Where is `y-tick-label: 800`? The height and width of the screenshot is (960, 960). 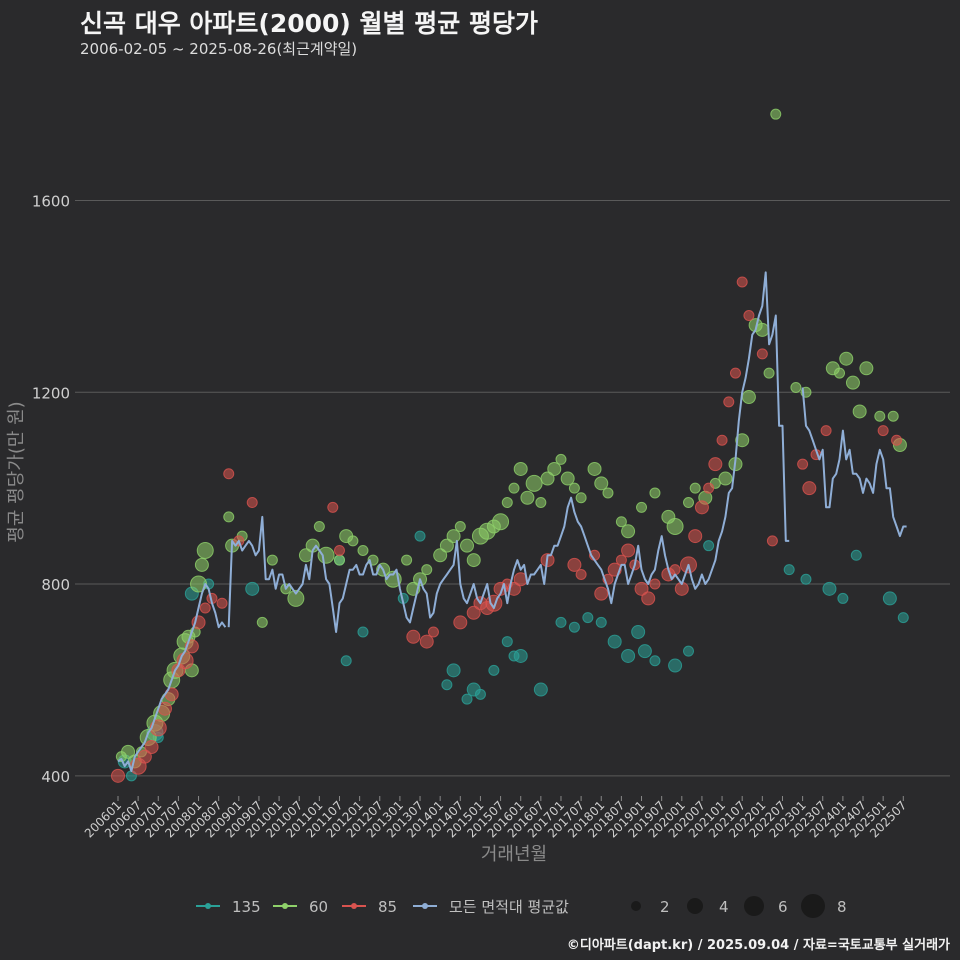
y-tick-label: 800 is located at coordinates (55, 585).